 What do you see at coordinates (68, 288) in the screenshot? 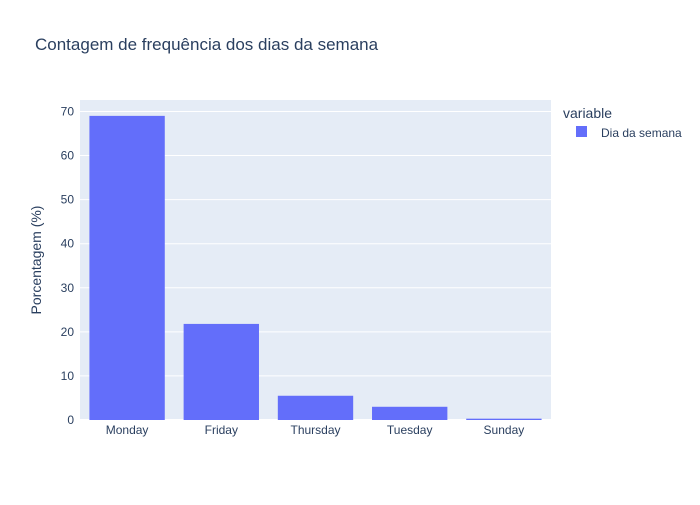
I see `y-tick-label: 30` at bounding box center [68, 288].